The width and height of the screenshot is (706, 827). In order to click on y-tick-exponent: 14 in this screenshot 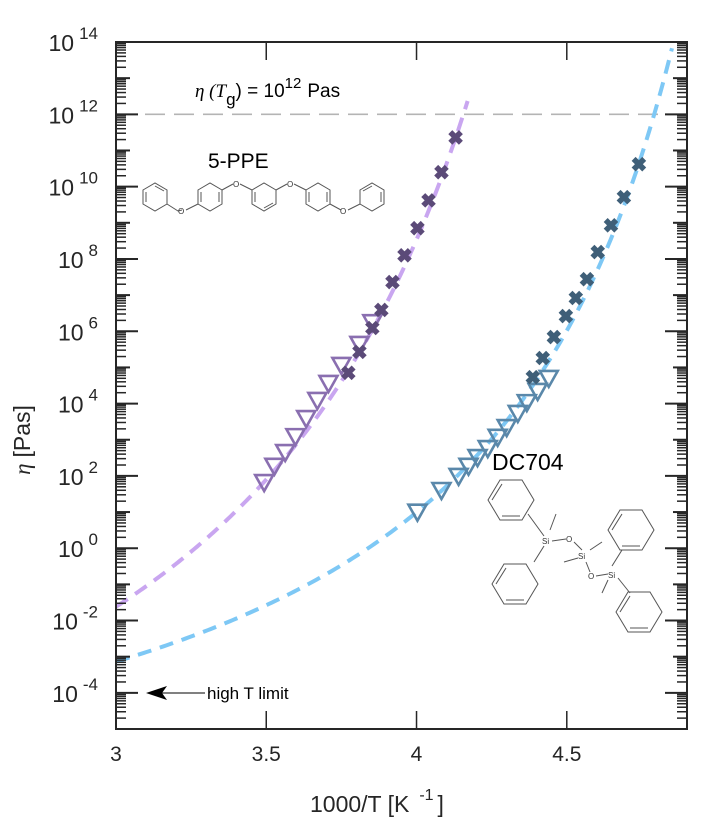, I will do `click(88, 33)`.